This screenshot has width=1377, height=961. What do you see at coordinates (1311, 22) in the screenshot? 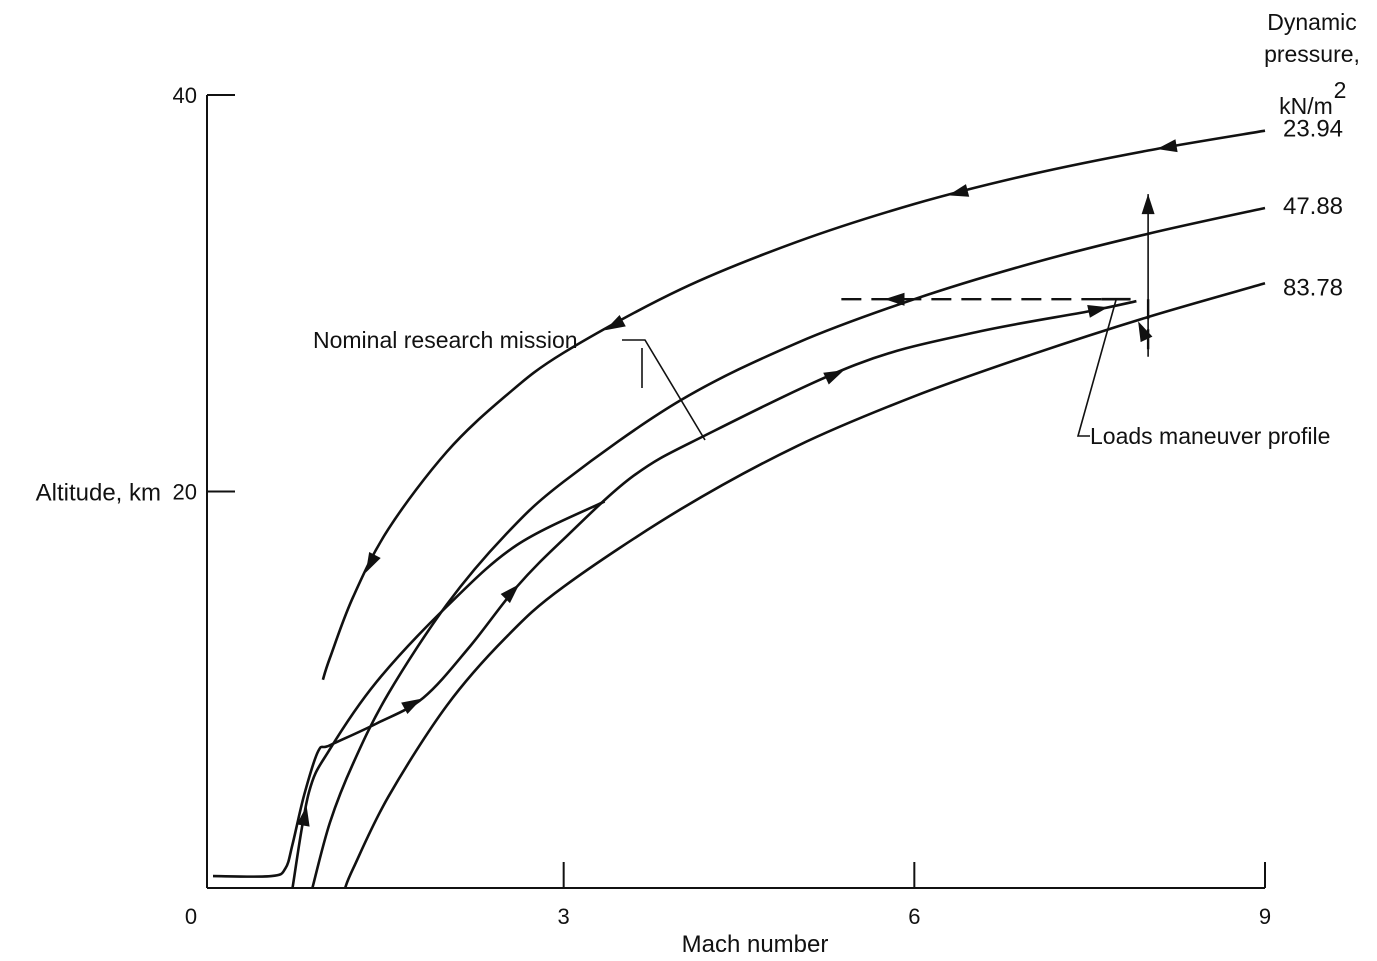
I see `legend-title-line-1: Dynamic` at bounding box center [1311, 22].